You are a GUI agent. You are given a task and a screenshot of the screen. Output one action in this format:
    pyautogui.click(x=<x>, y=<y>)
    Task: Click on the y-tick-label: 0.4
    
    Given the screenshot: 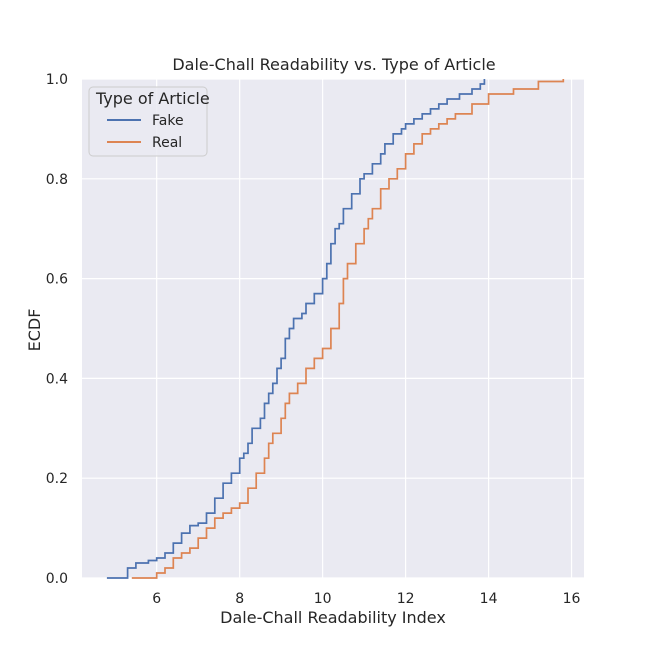 What is the action you would take?
    pyautogui.click(x=57, y=379)
    